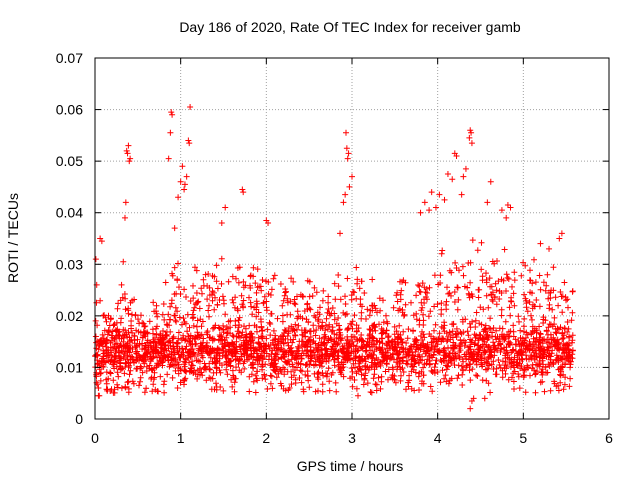  I want to click on x-tick-label: 2, so click(266, 438).